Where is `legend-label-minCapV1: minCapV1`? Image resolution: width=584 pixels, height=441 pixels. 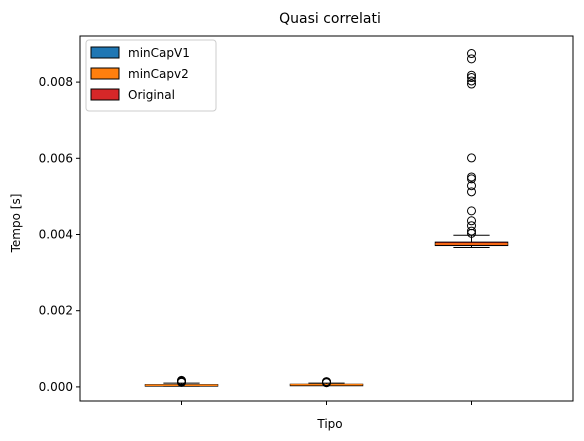
legend-label-minCapV1: minCapV1 is located at coordinates (159, 53).